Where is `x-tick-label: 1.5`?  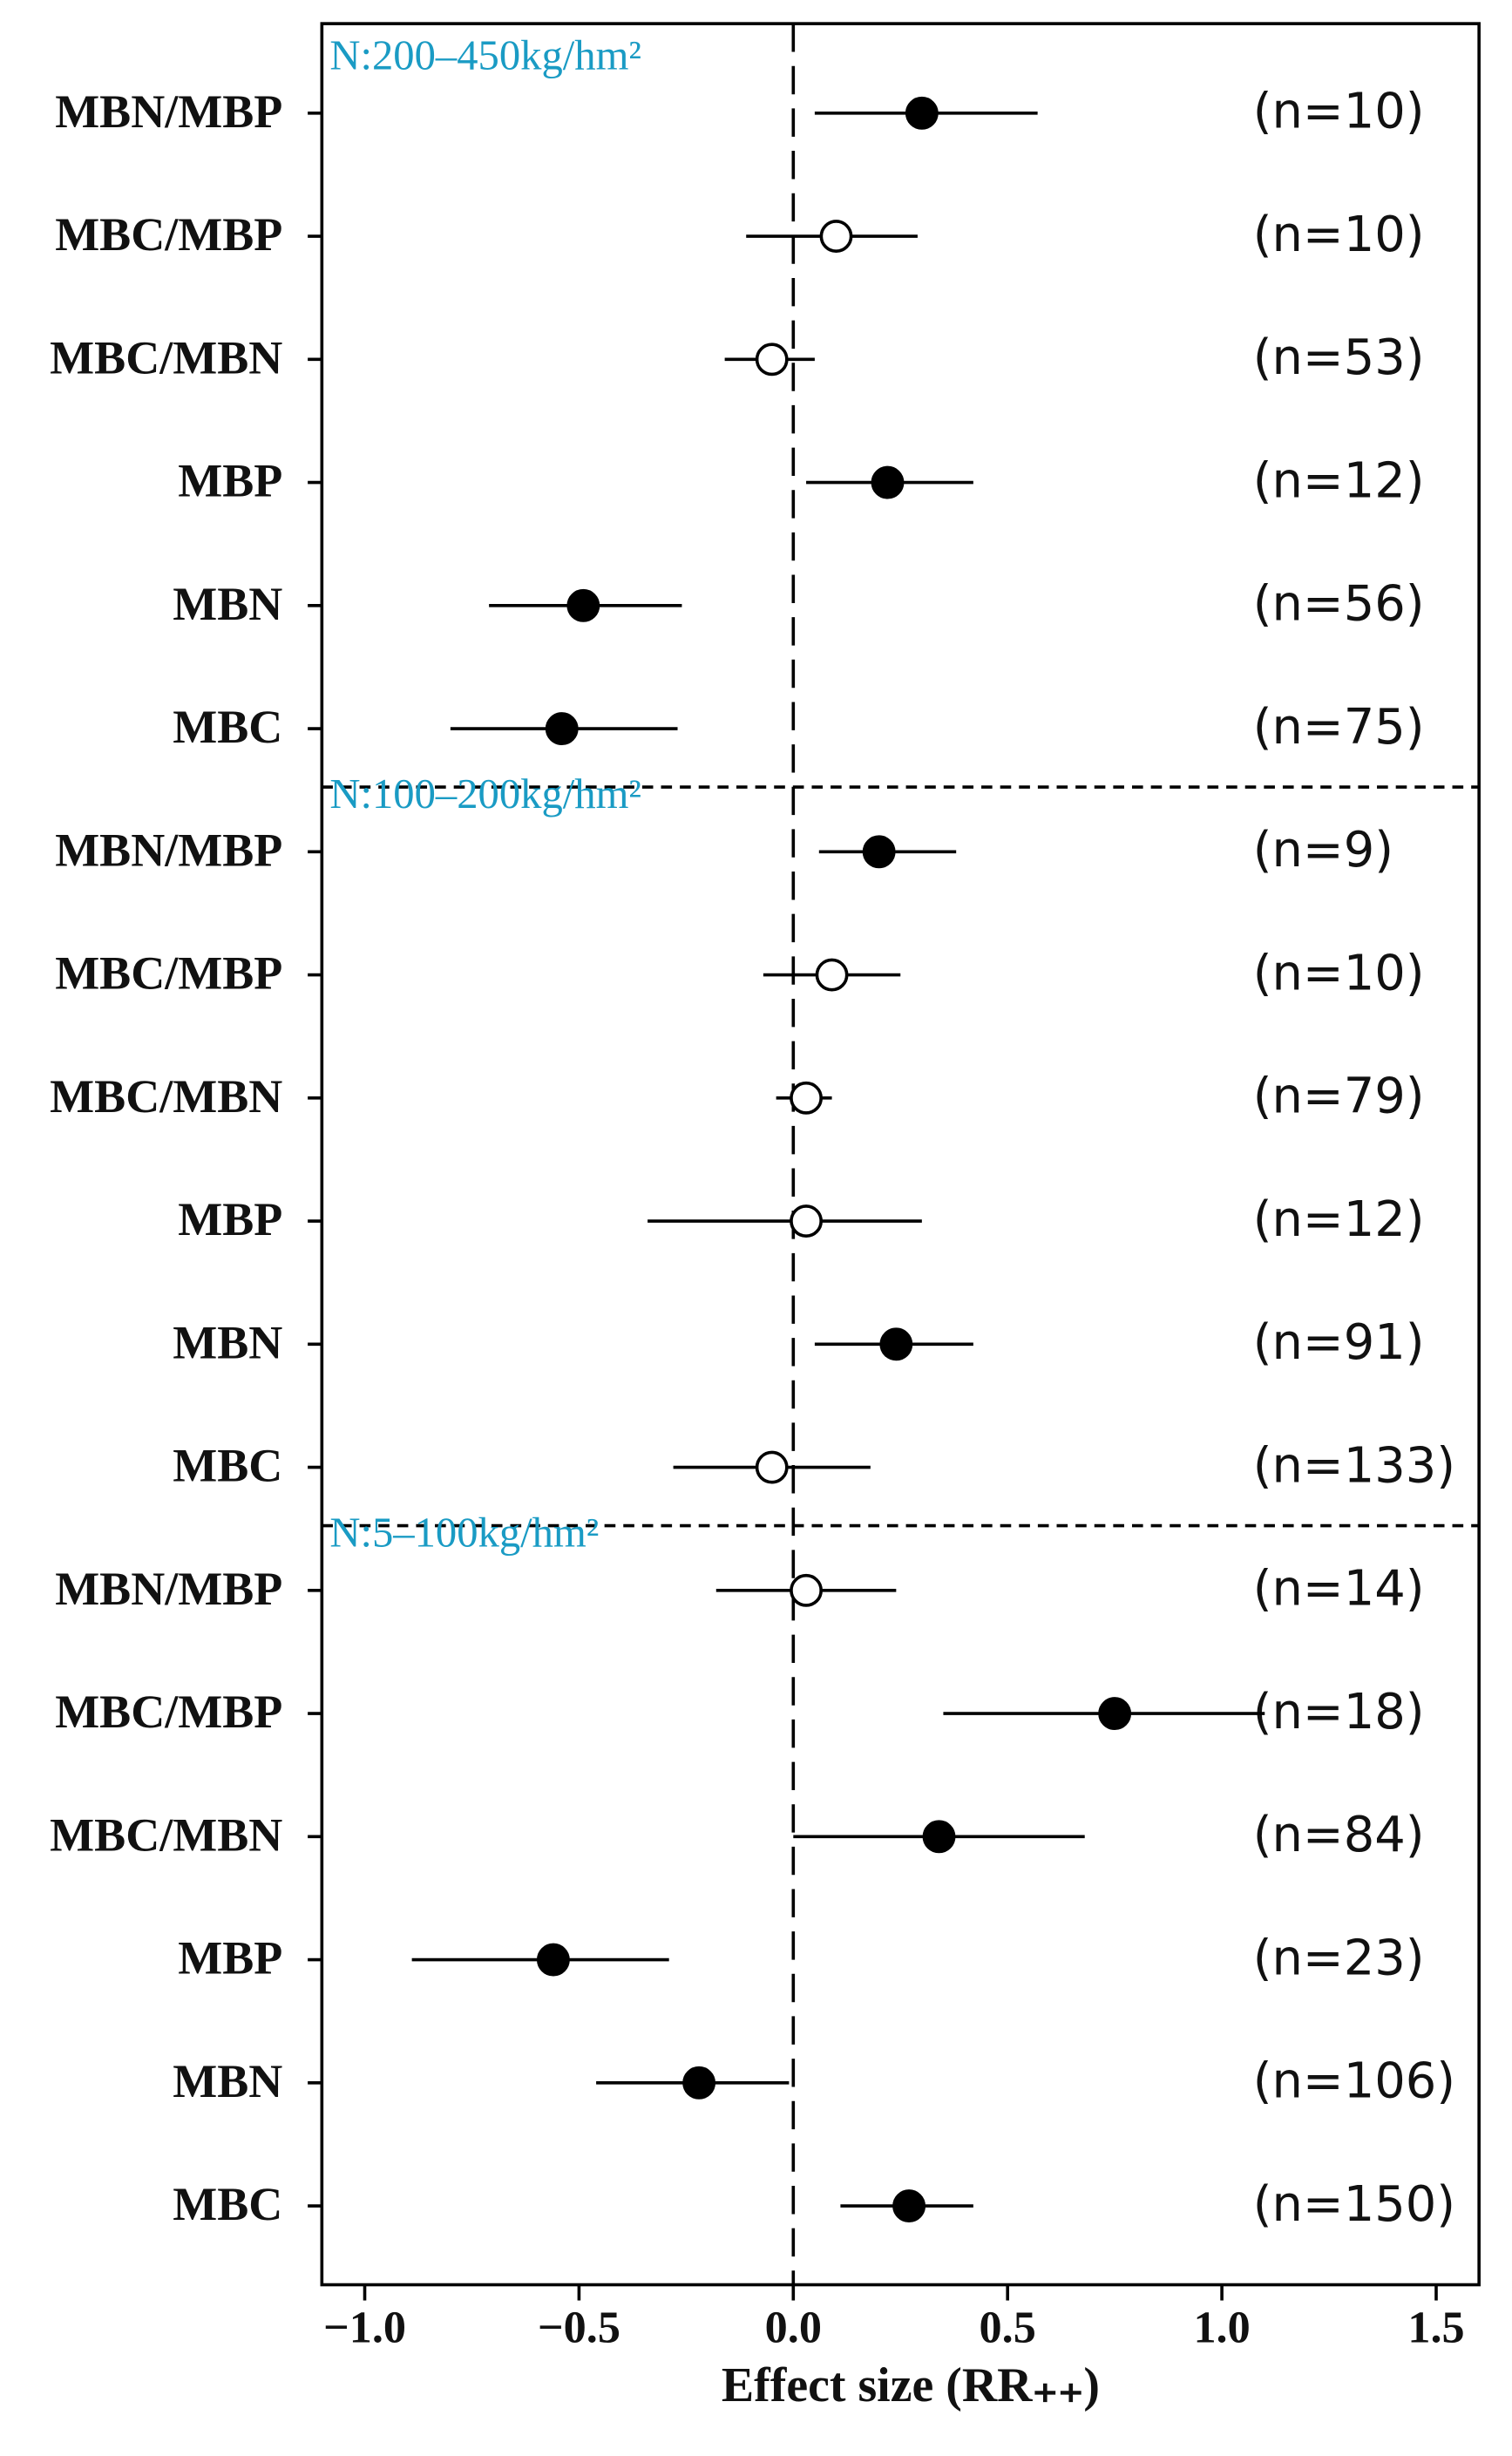 x-tick-label: 1.5 is located at coordinates (1435, 2328).